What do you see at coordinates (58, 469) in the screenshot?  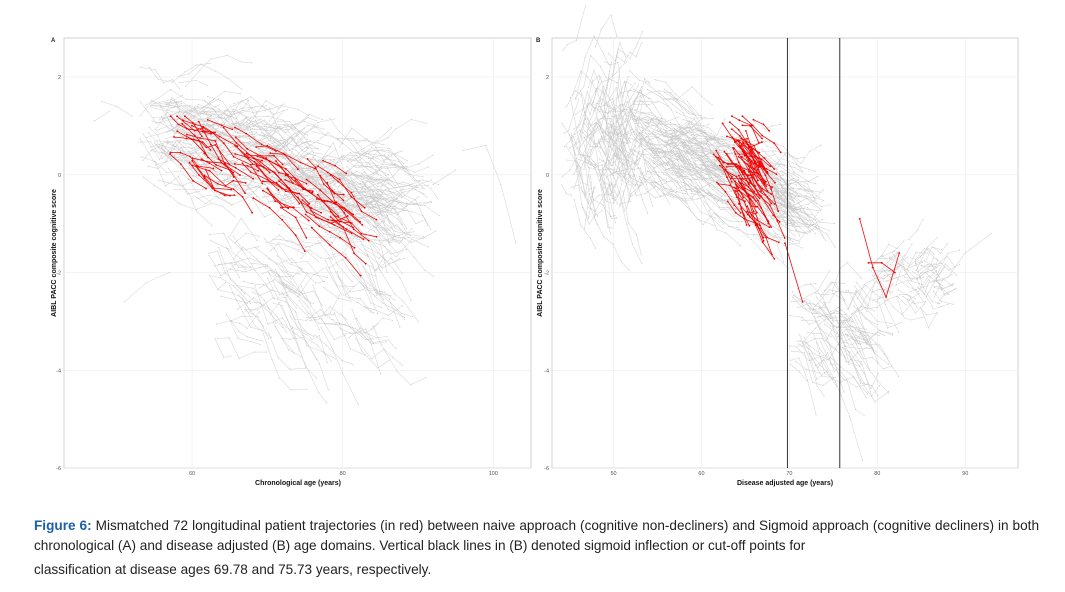 I see `y-tick-label: -6` at bounding box center [58, 469].